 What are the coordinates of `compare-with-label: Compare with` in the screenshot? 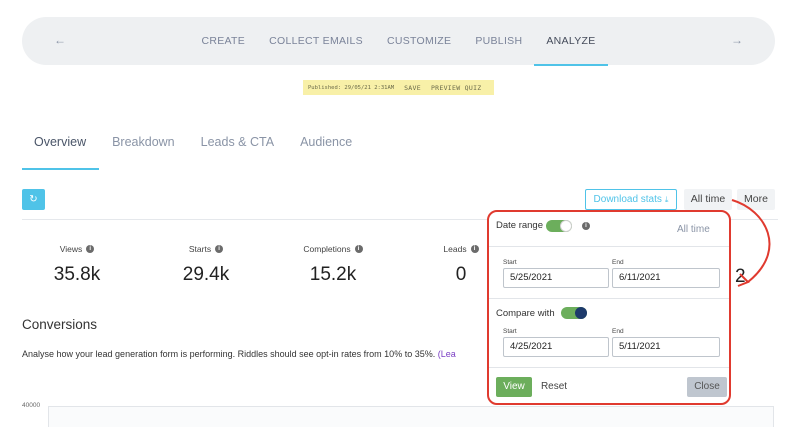 It's located at (525, 313).